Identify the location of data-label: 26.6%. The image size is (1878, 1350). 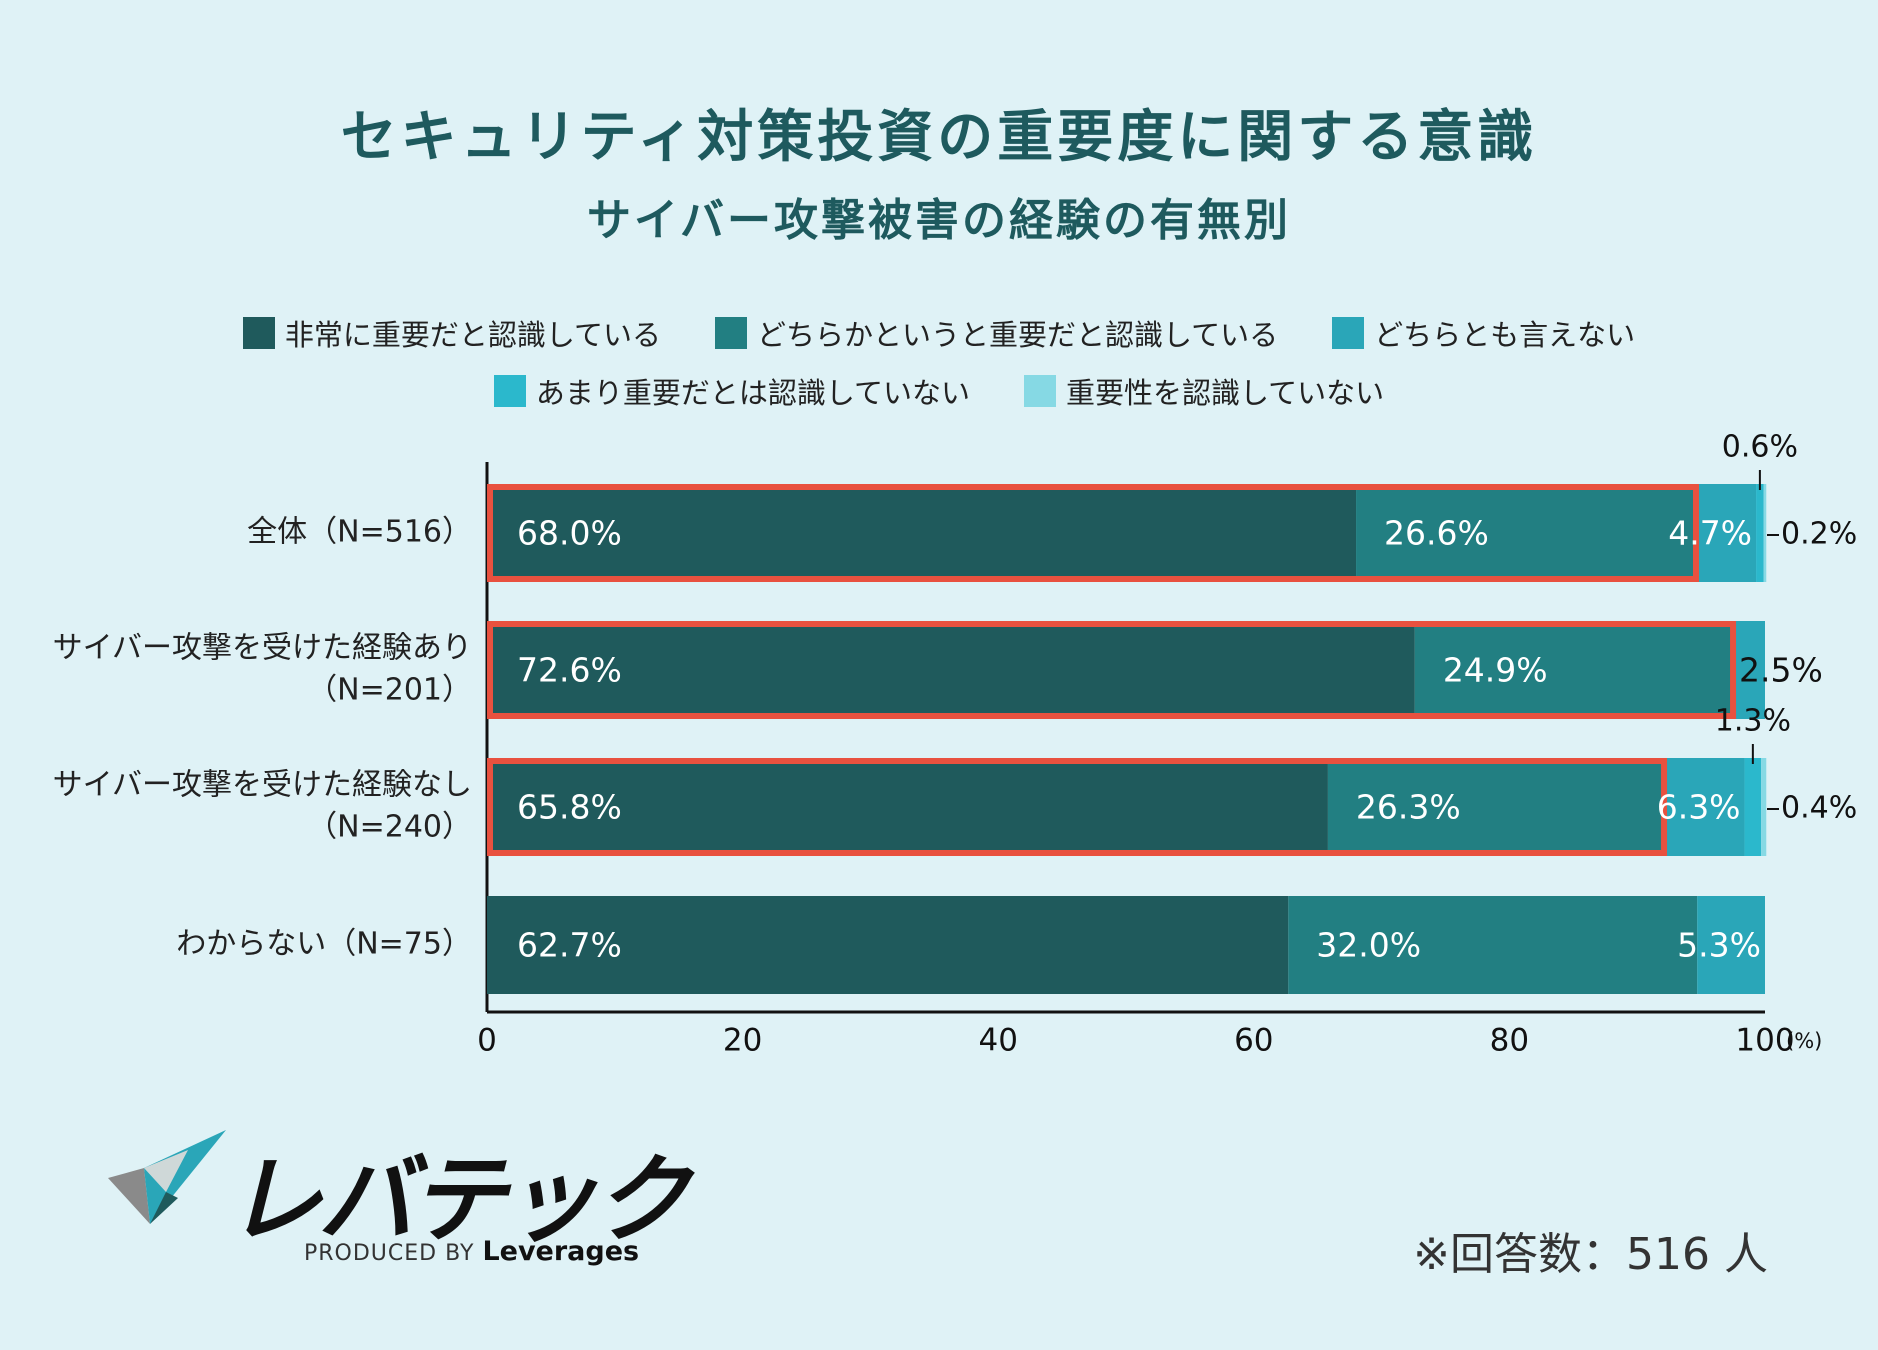
(1436, 533).